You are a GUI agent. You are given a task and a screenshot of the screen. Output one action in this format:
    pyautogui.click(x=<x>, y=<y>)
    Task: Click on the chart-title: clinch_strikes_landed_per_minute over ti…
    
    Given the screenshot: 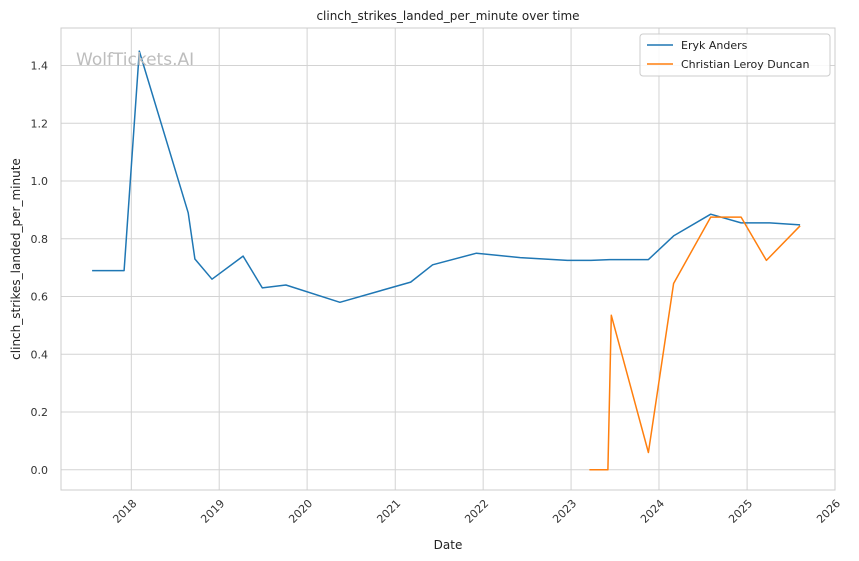 What is the action you would take?
    pyautogui.click(x=447, y=16)
    